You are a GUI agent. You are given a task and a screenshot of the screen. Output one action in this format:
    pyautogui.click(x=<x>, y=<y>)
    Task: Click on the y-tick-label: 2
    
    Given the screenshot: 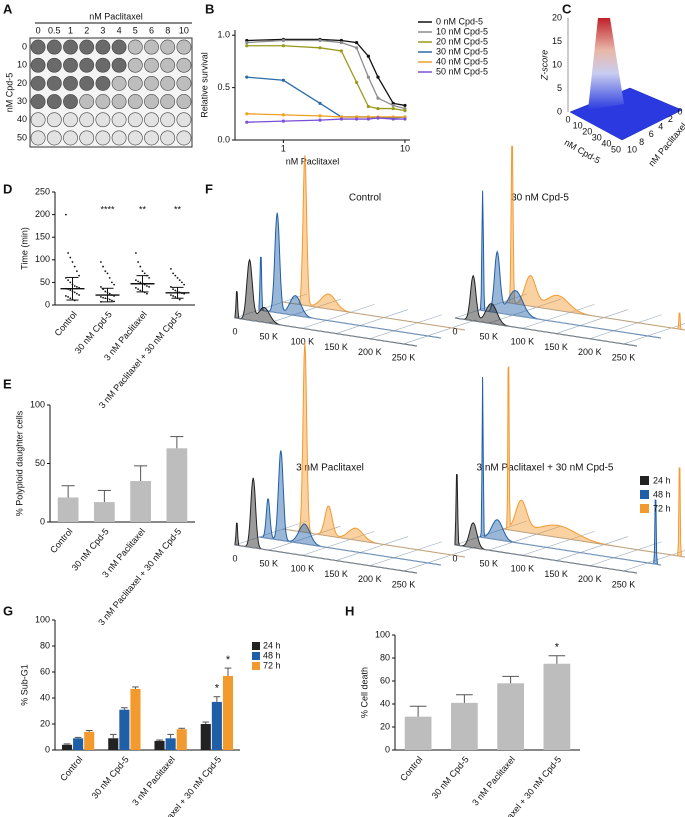 What is the action you would take?
    pyautogui.click(x=670, y=119)
    